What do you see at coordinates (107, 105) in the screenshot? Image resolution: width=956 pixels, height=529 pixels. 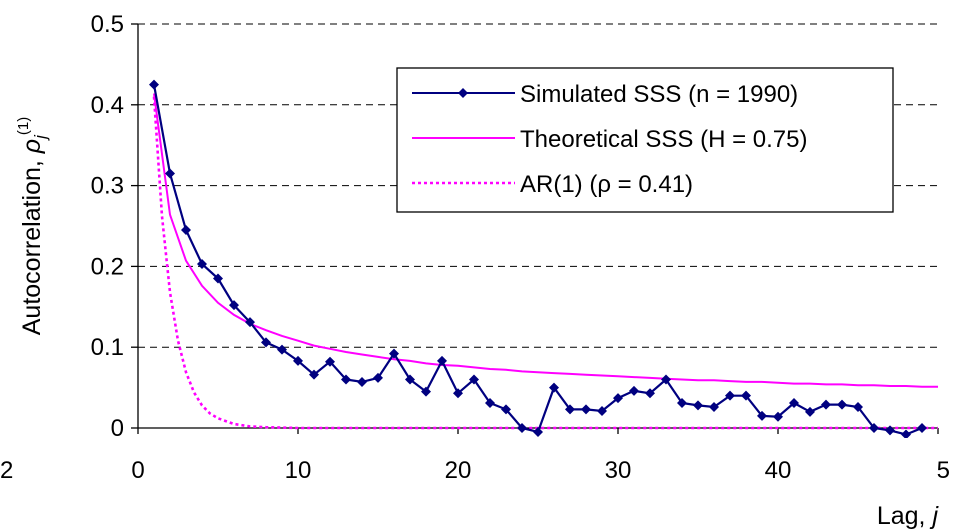 I see `y-tick-label-4: 0.4` at bounding box center [107, 105].